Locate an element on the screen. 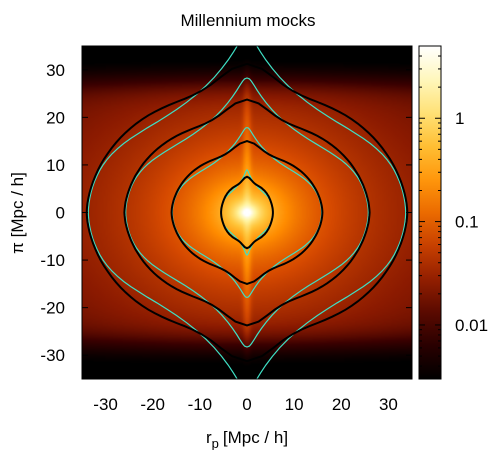 This screenshot has width=496, height=450. y-tick-label: -10 is located at coordinates (52, 260).